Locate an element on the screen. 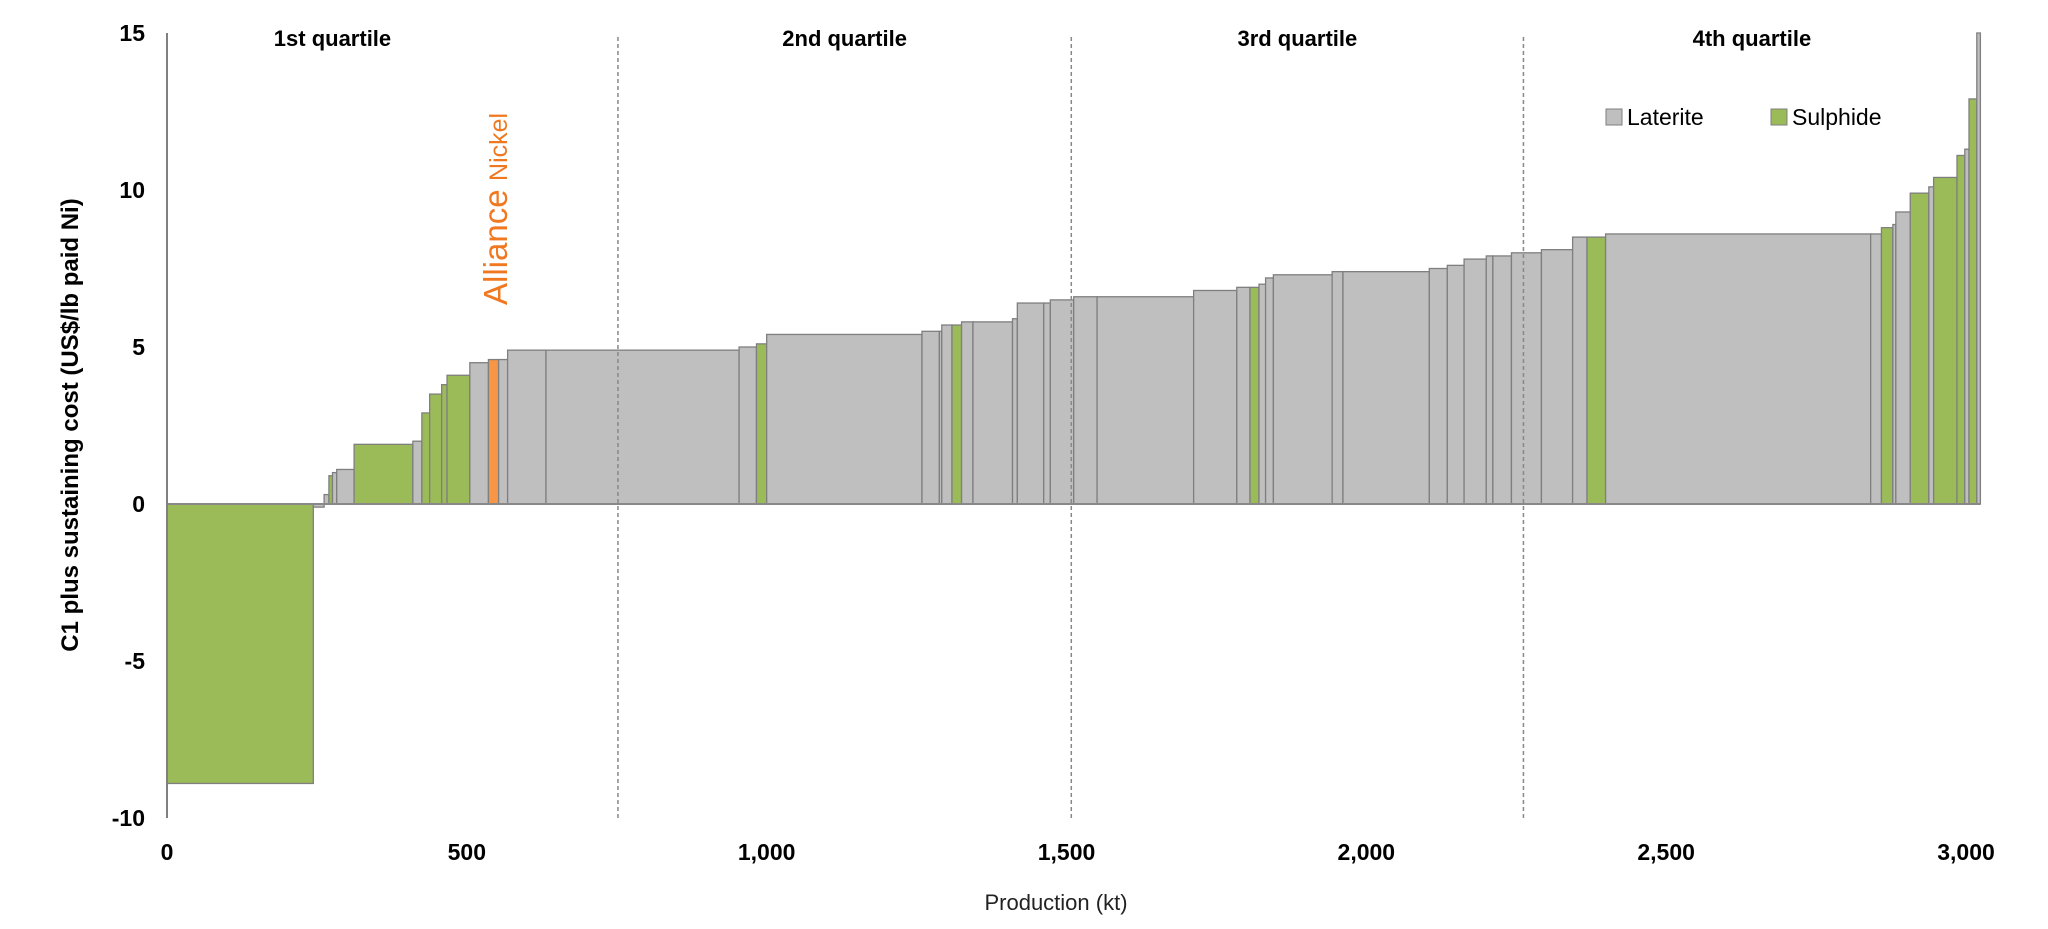  legend-label-laterite: Laterite is located at coordinates (1665, 117).